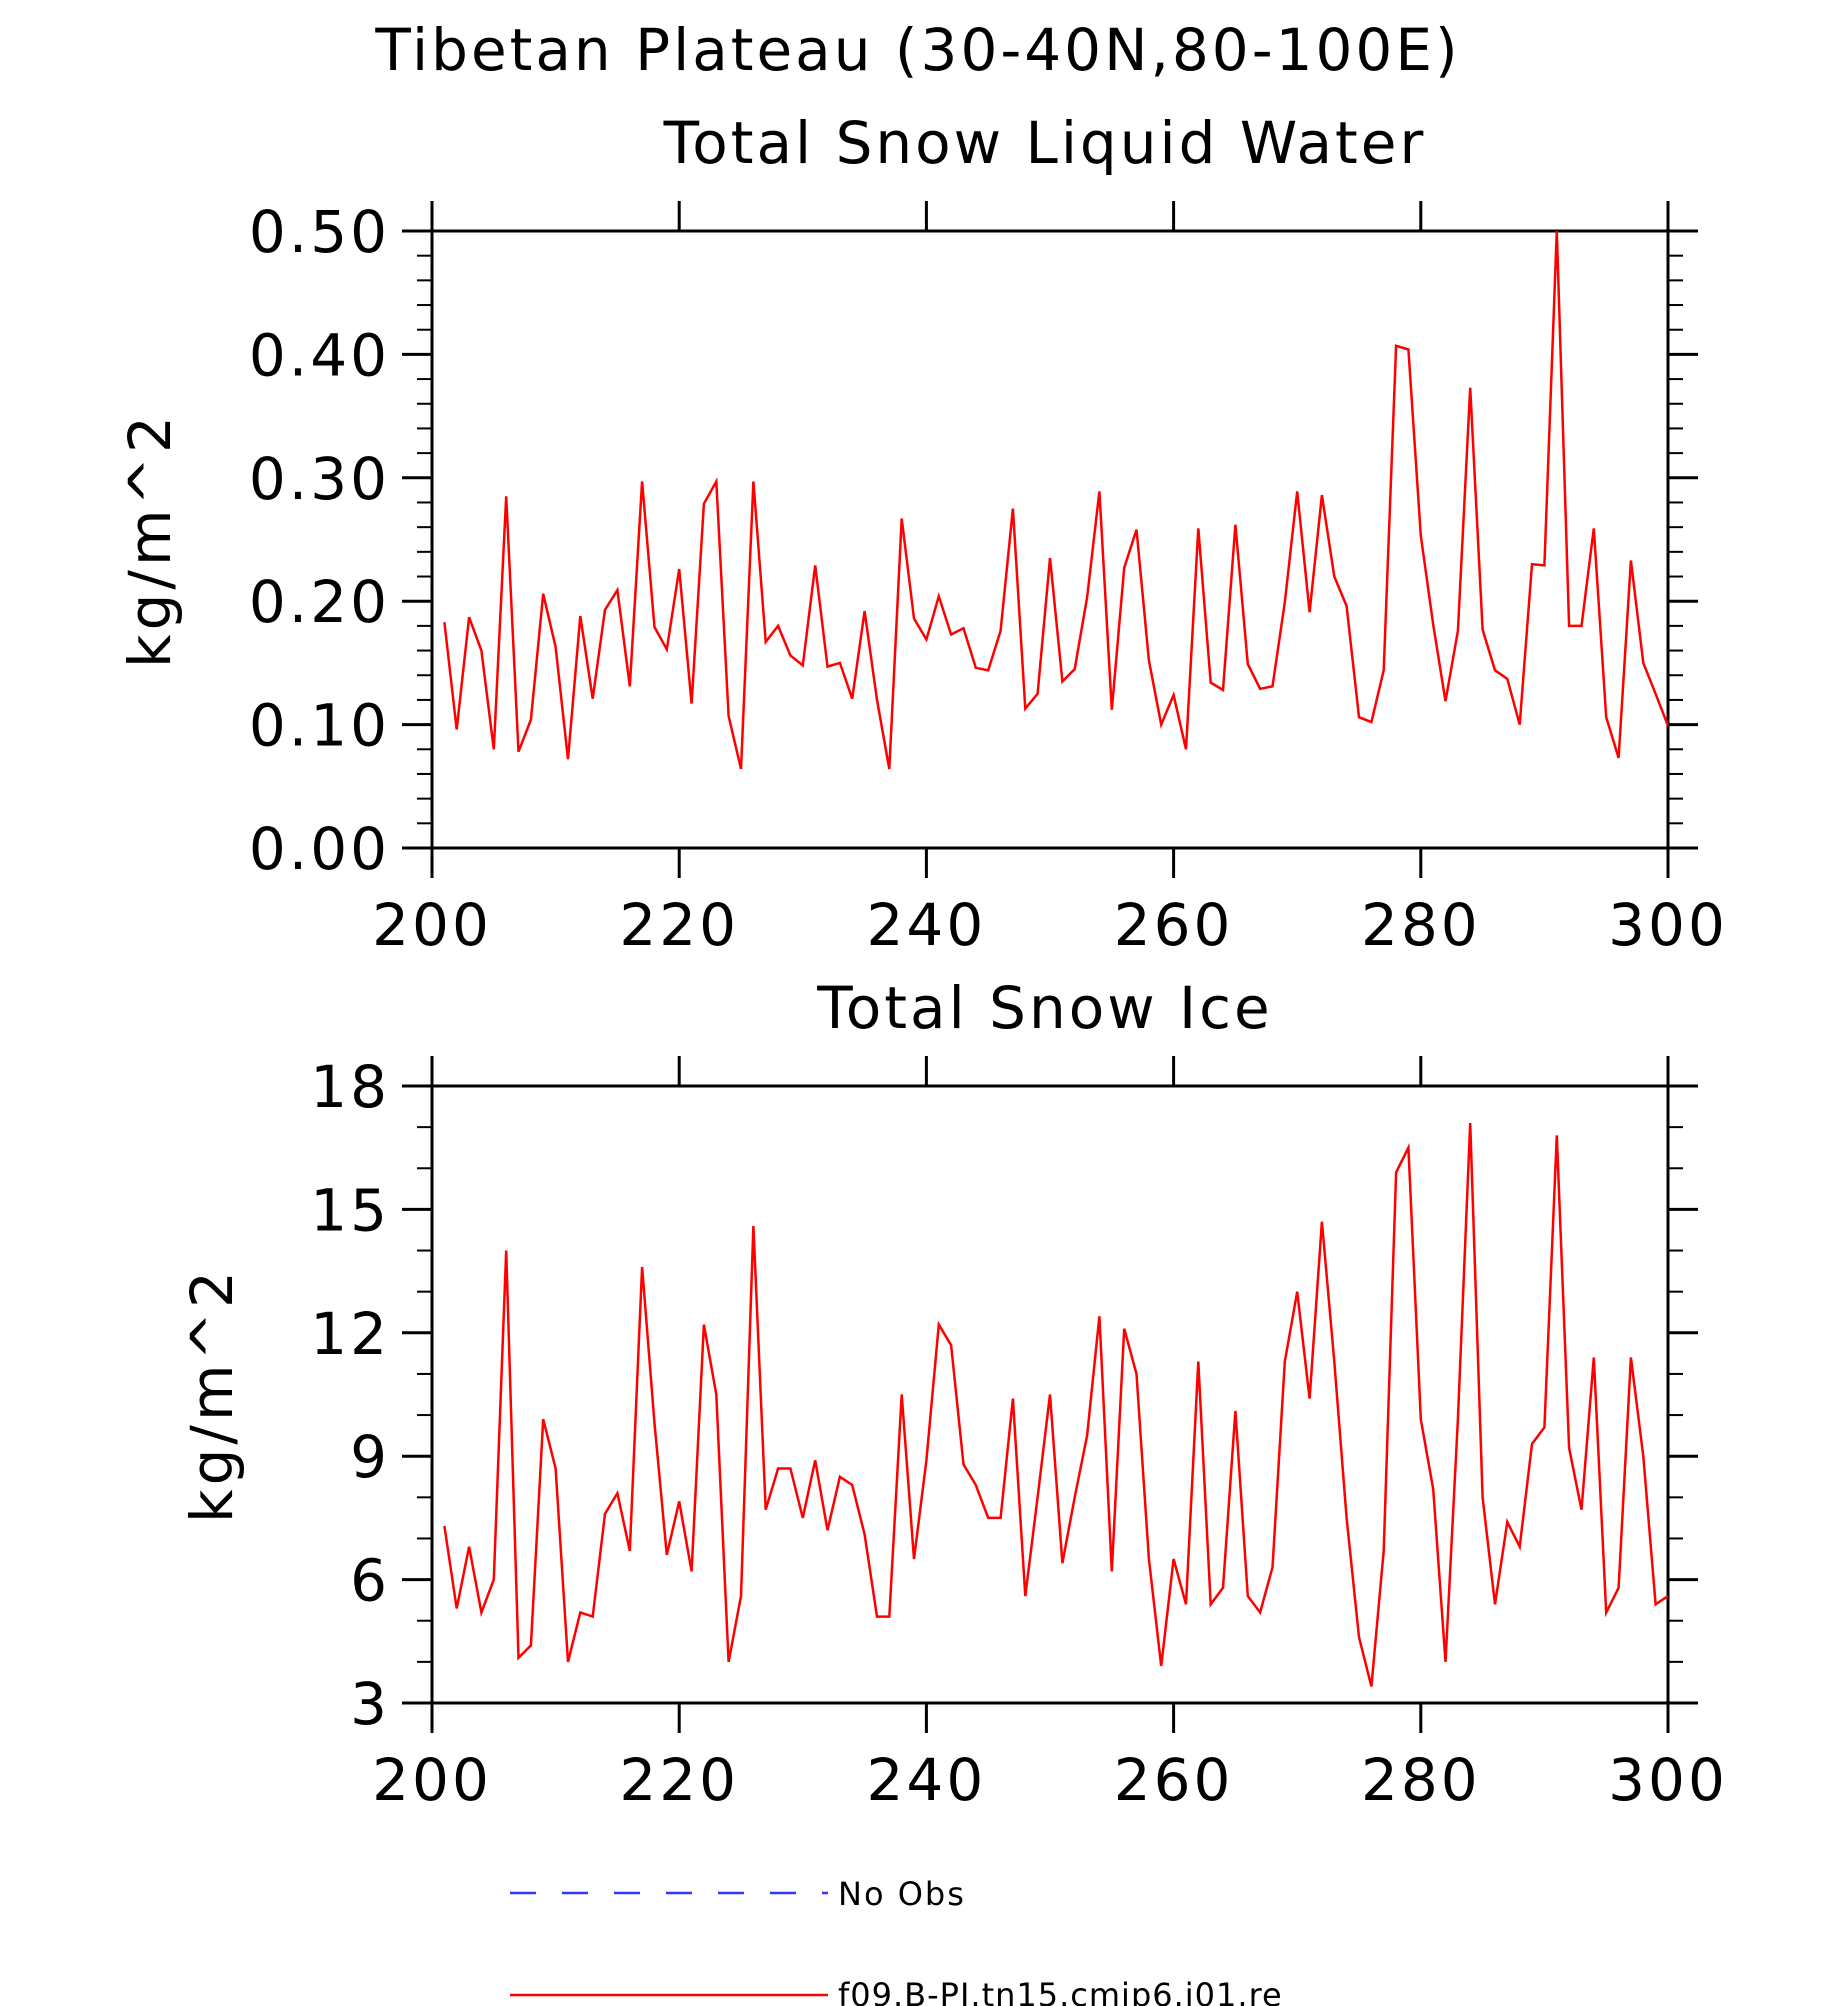  I want to click on y-tick-label: 18, so click(350, 1087).